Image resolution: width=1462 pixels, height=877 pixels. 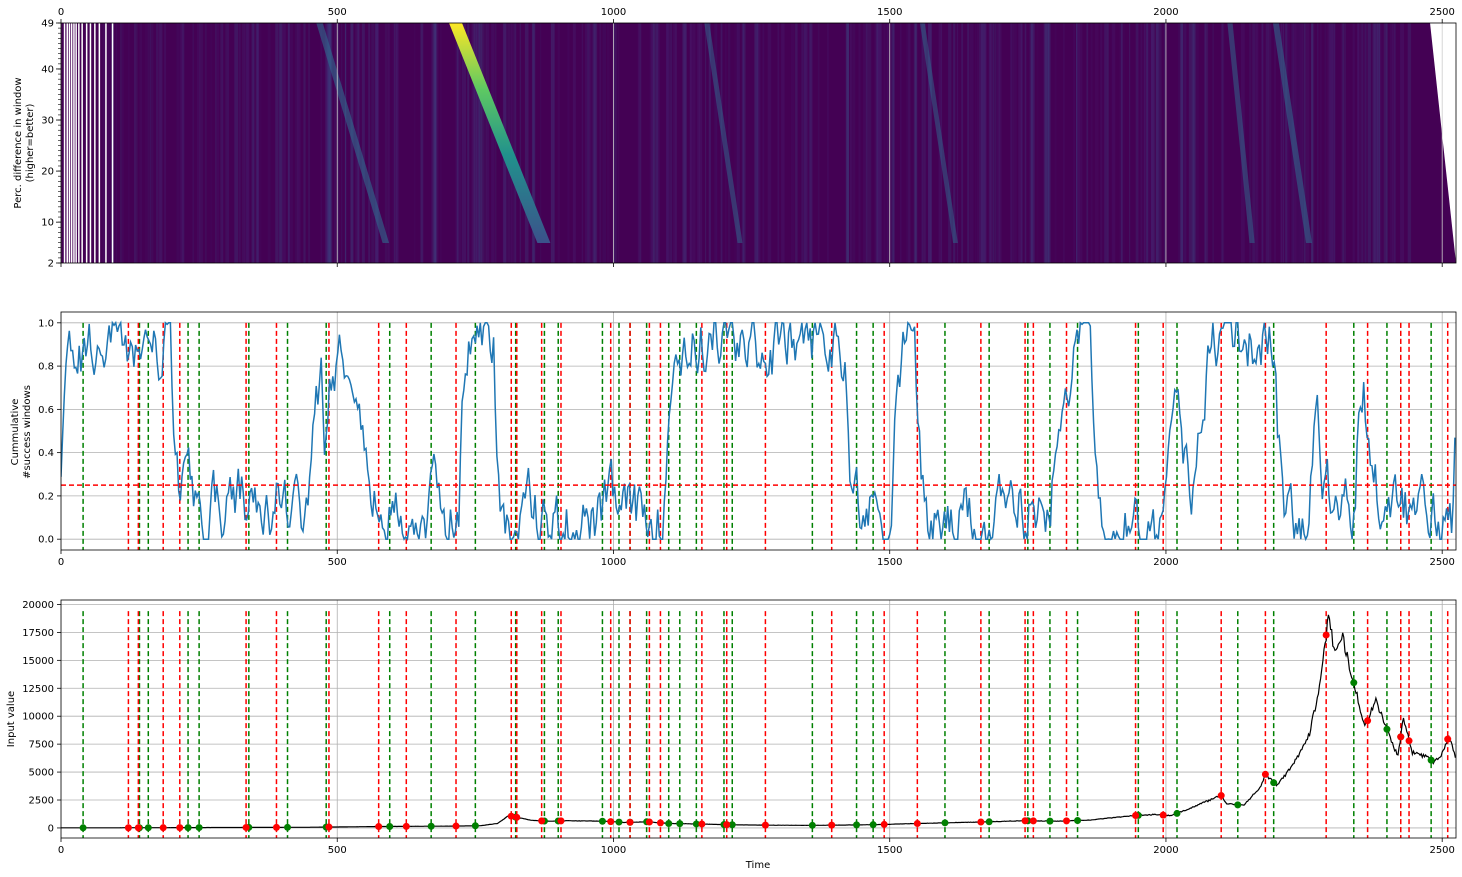 I want to click on heatmap-ytick-label: 40, so click(x=47, y=69).